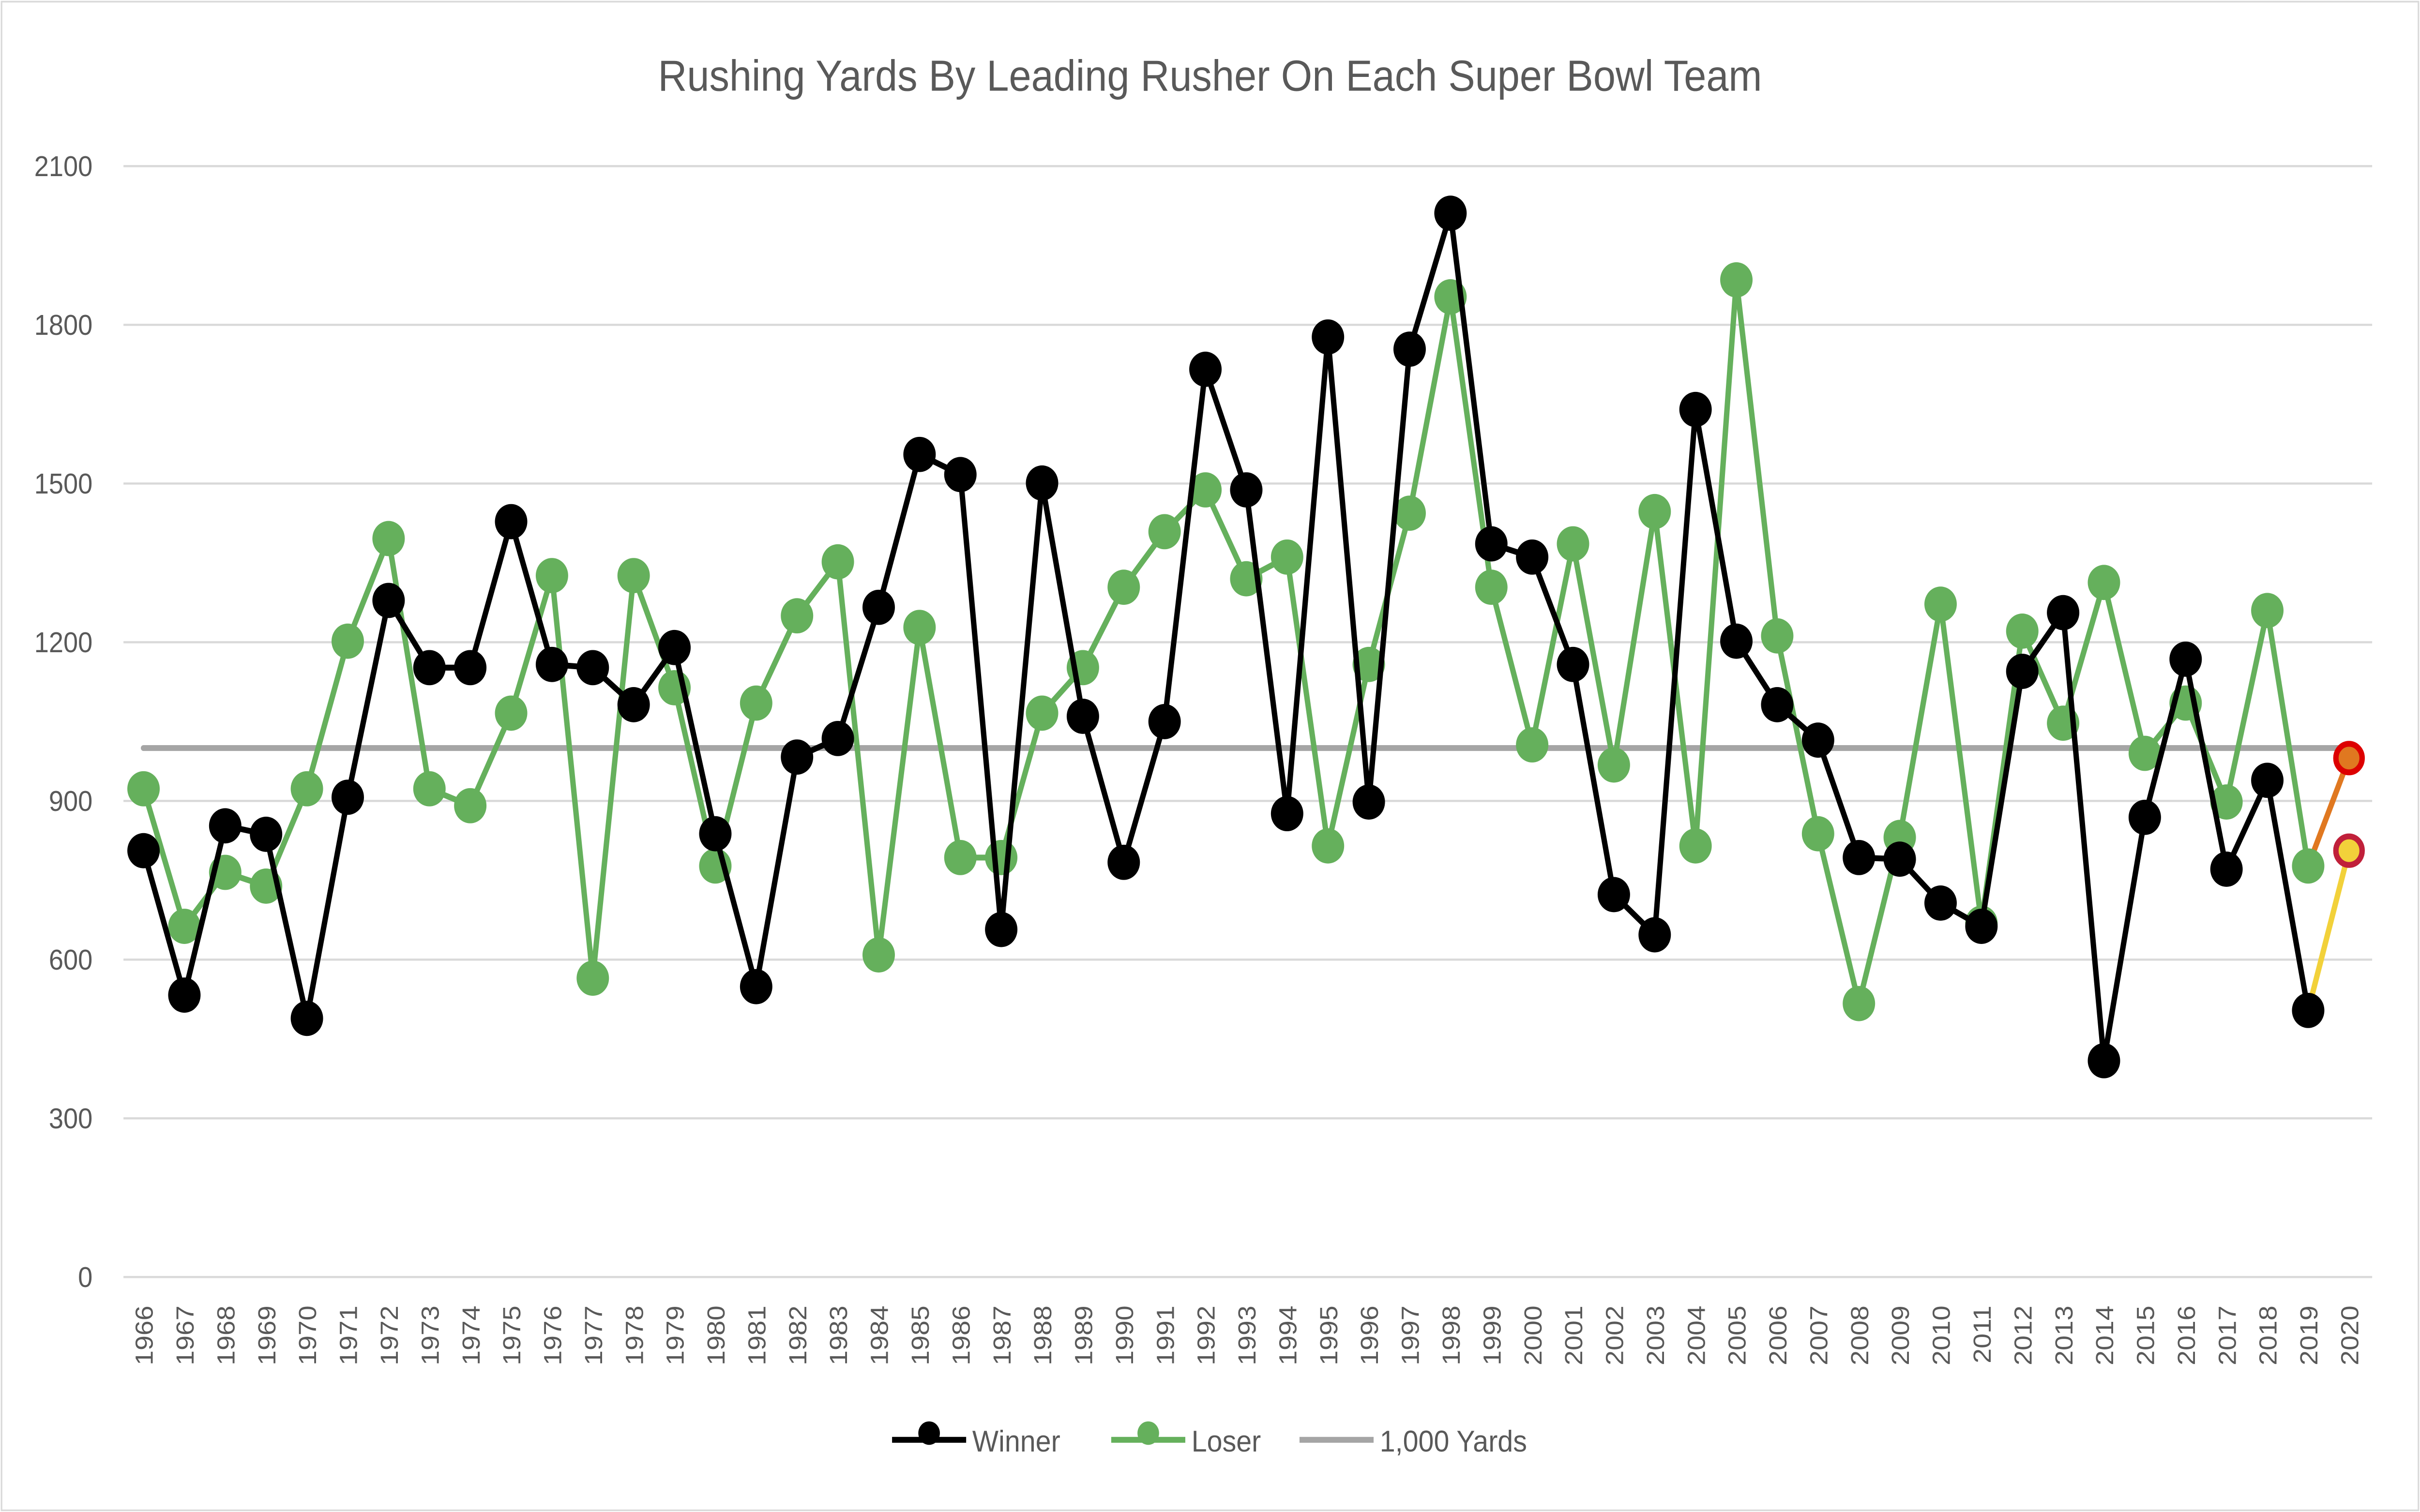  What do you see at coordinates (2186, 1335) in the screenshot?
I see `x-tick-label: 2016` at bounding box center [2186, 1335].